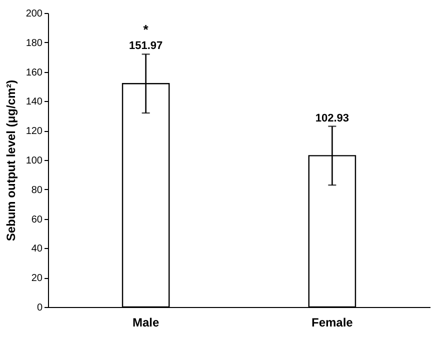 This screenshot has height=341, width=433. Describe the element at coordinates (34, 132) in the screenshot. I see `y-tick-label: 120` at that location.